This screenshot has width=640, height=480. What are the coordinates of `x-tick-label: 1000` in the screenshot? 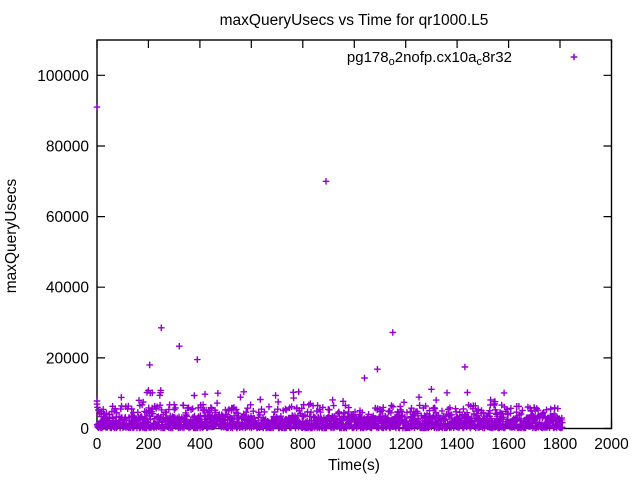 It's located at (354, 444).